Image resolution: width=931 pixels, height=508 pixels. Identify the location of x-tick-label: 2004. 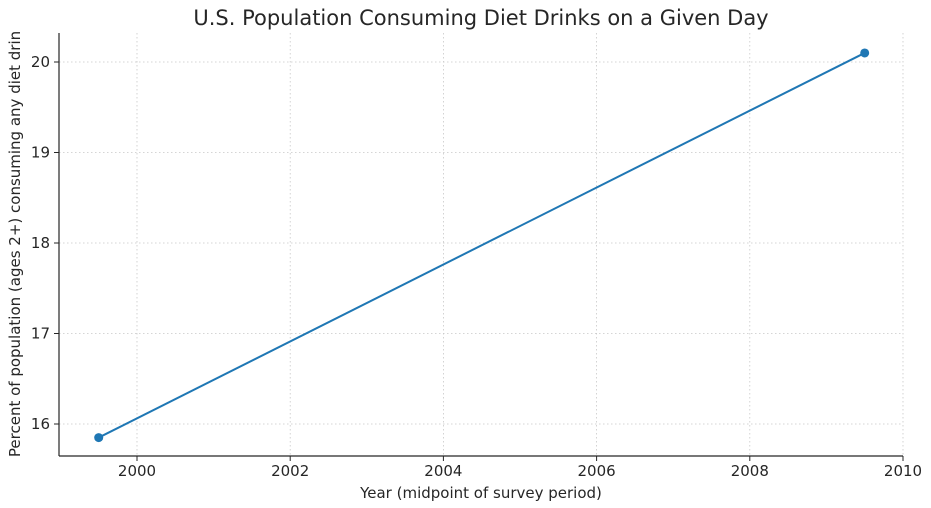
(443, 471).